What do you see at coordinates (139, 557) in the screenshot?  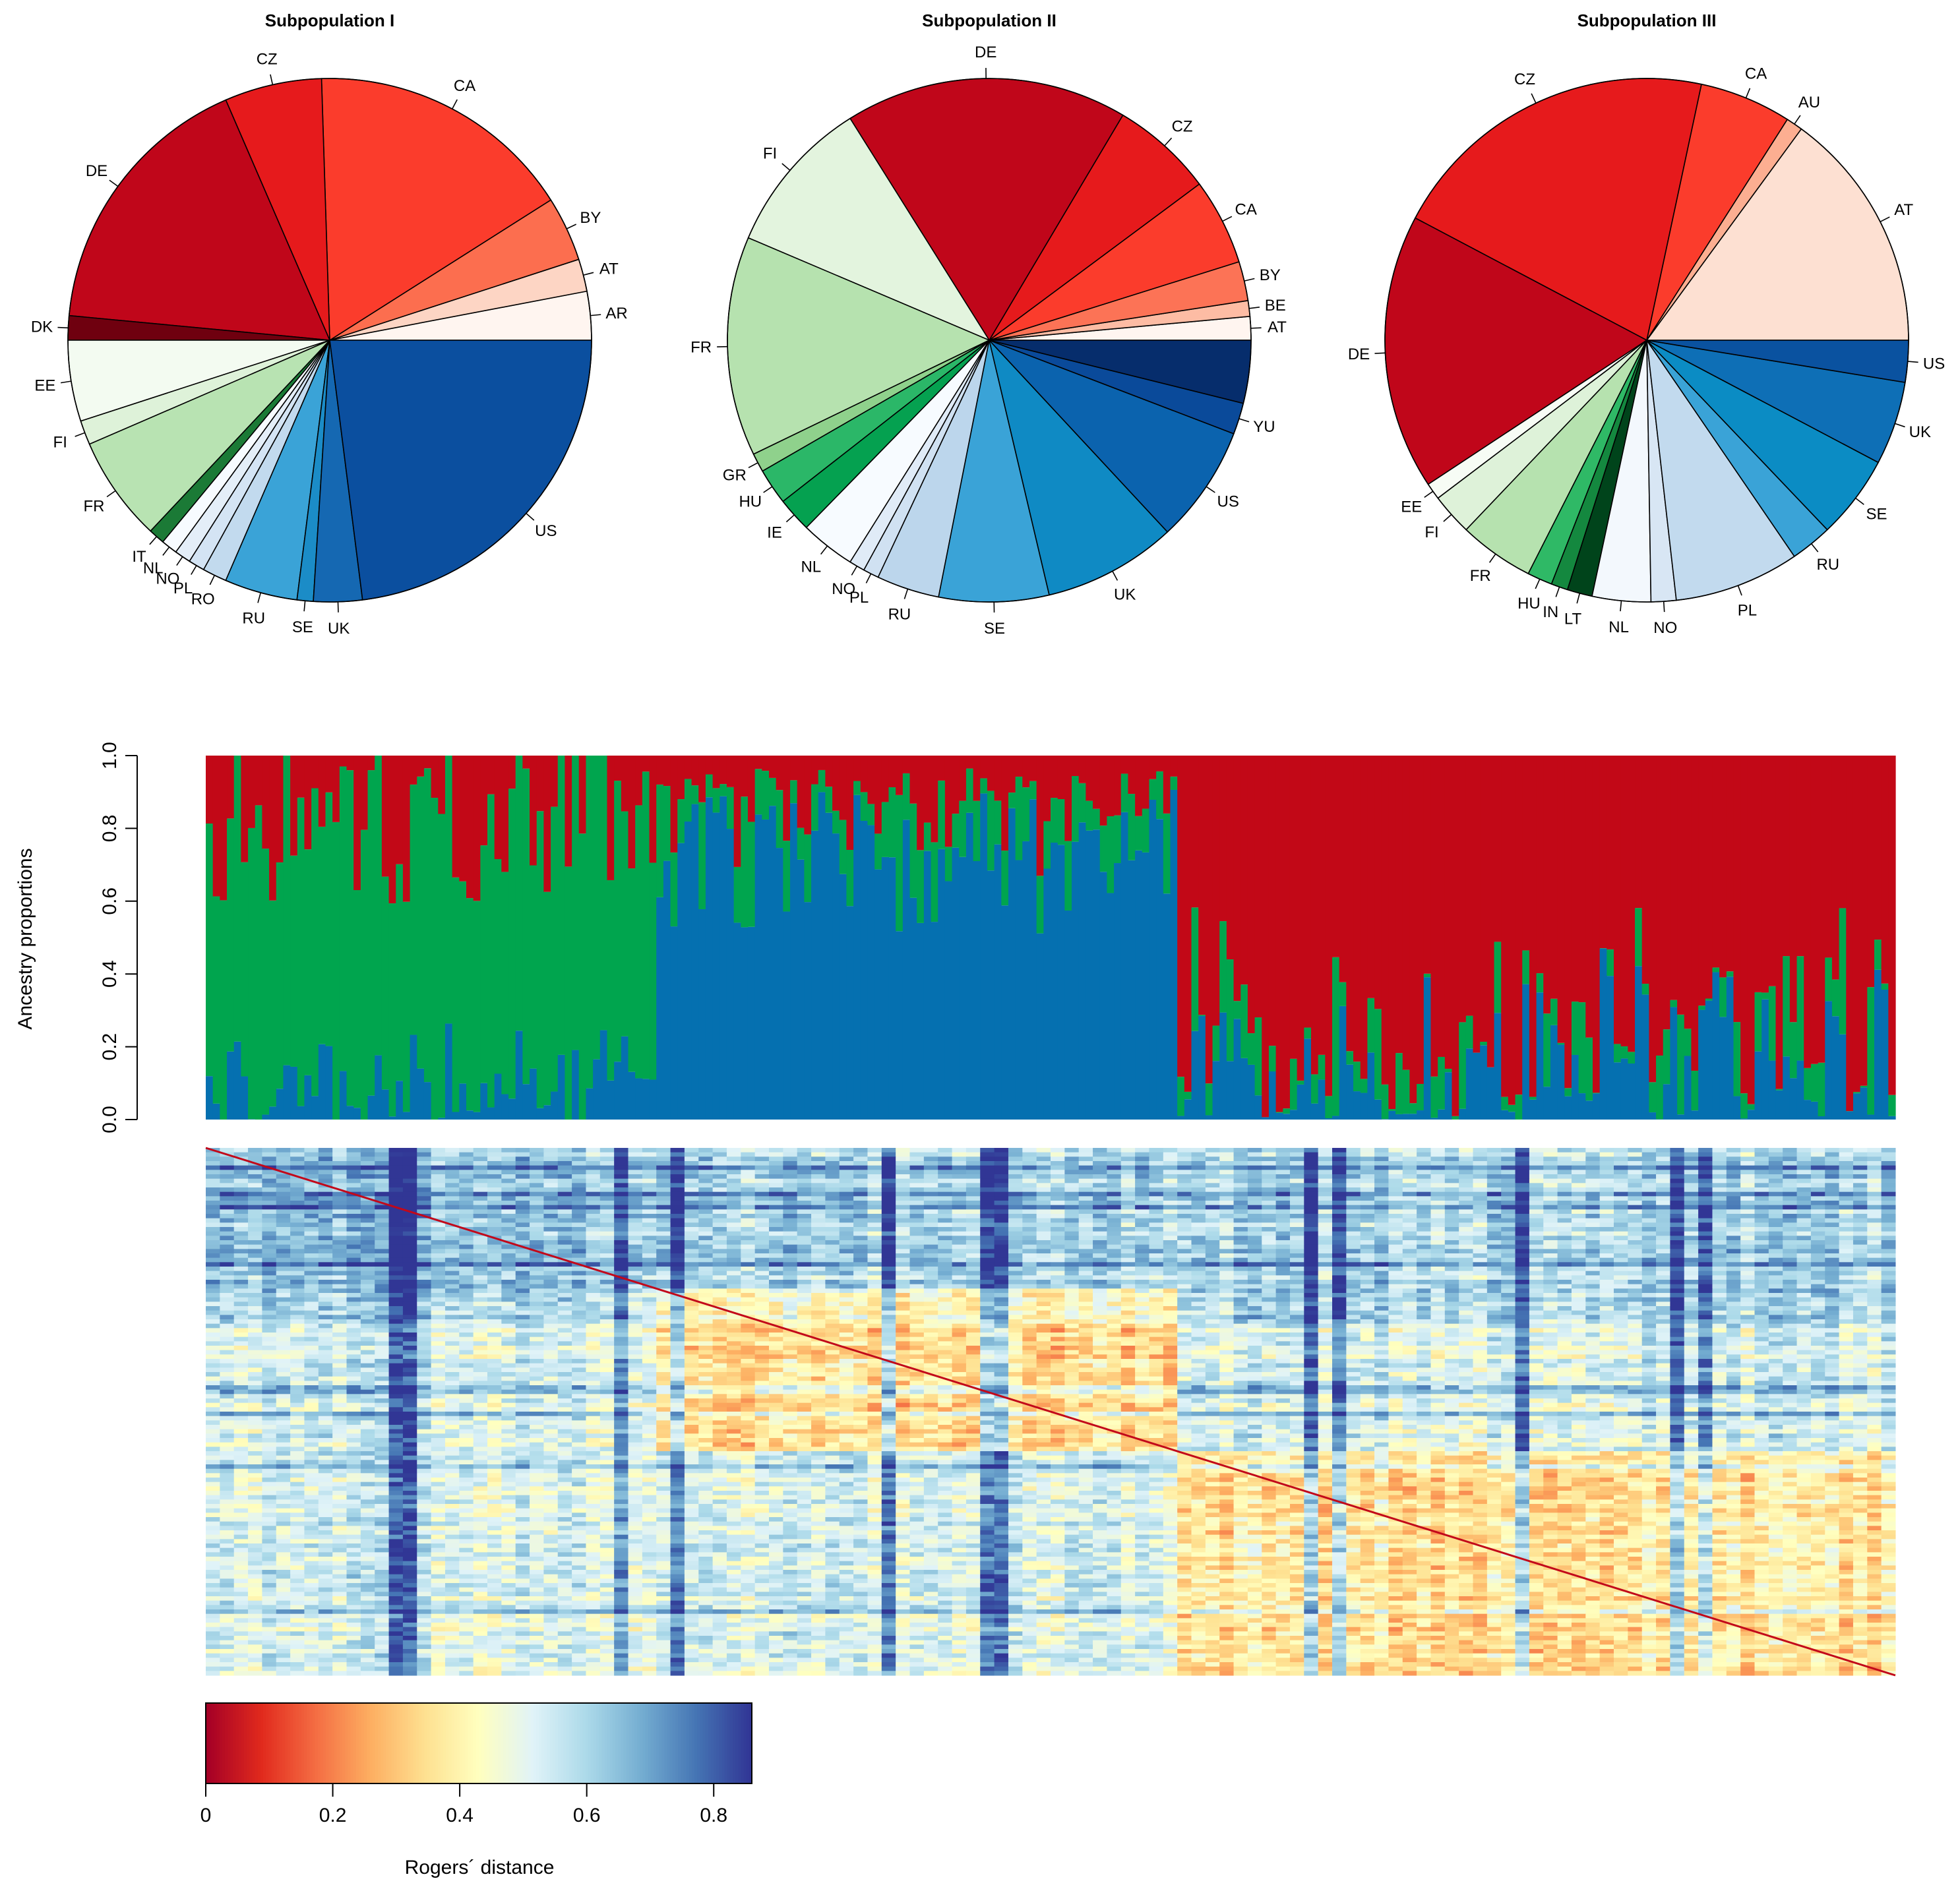 I see `pie-slice-label: IT` at bounding box center [139, 557].